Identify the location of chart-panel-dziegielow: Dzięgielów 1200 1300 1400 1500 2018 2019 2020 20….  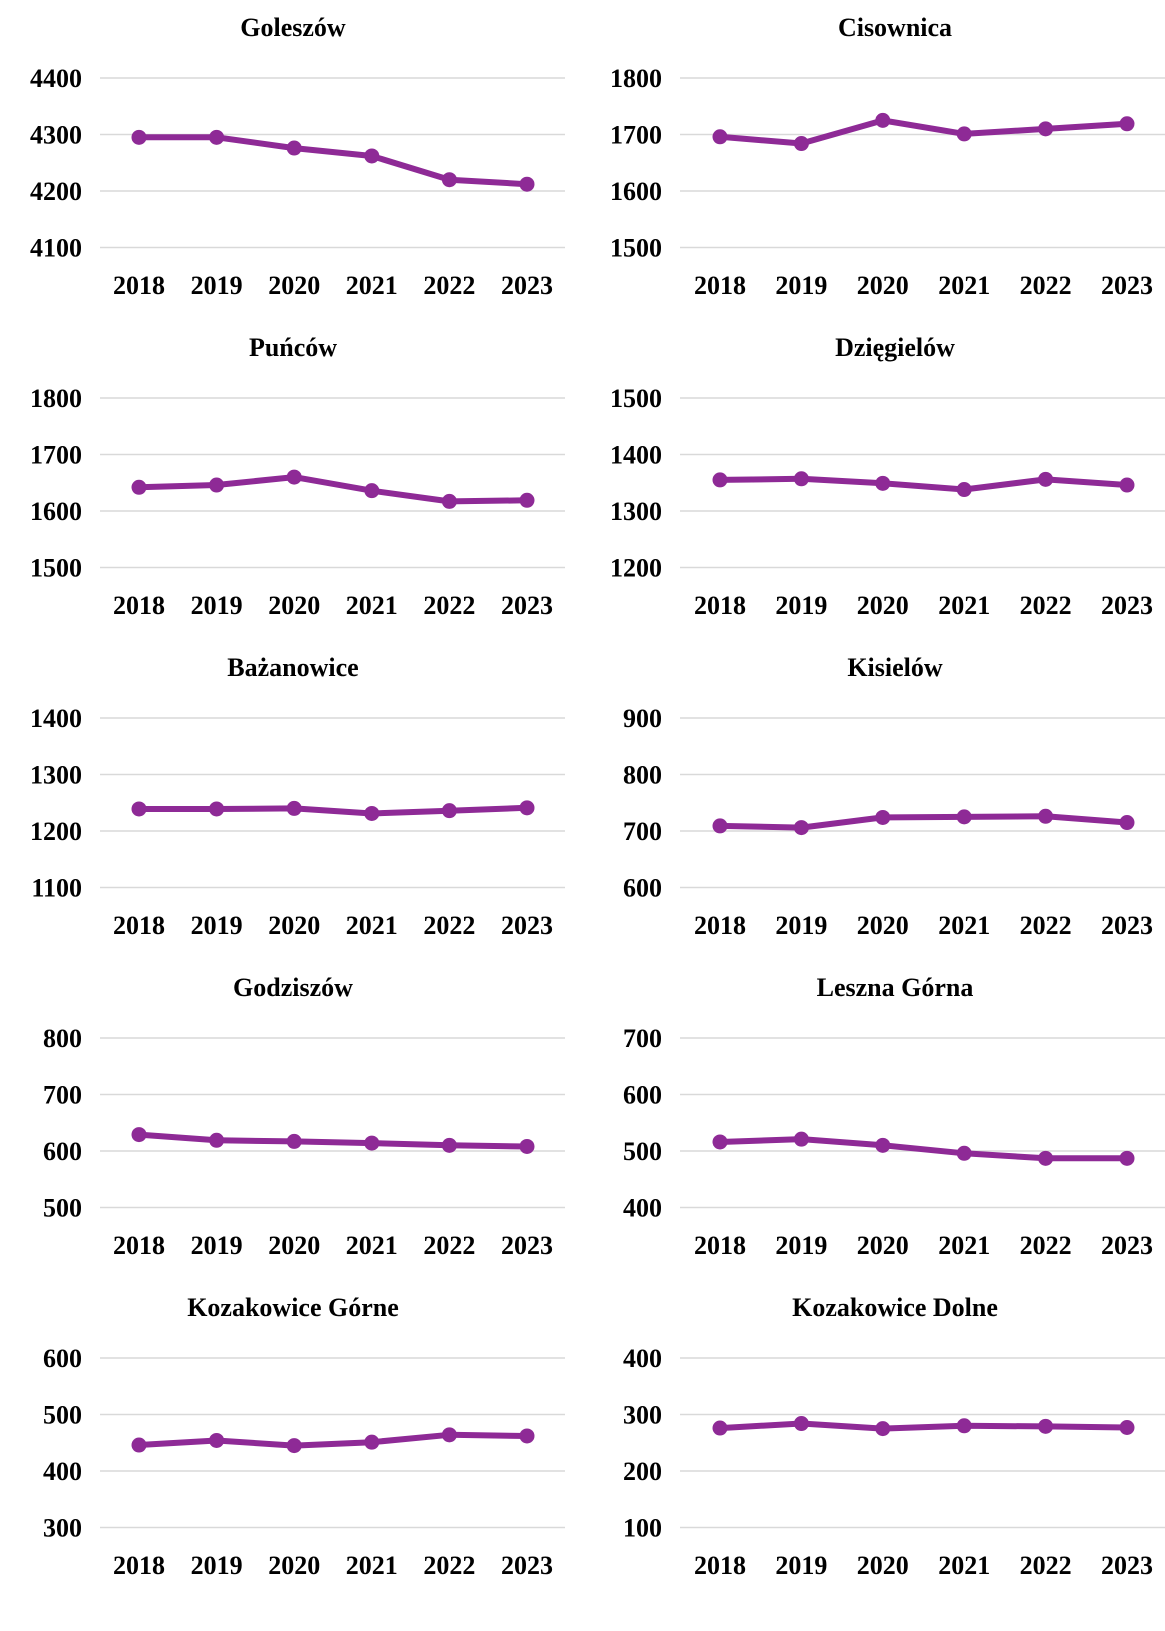
(872, 480).